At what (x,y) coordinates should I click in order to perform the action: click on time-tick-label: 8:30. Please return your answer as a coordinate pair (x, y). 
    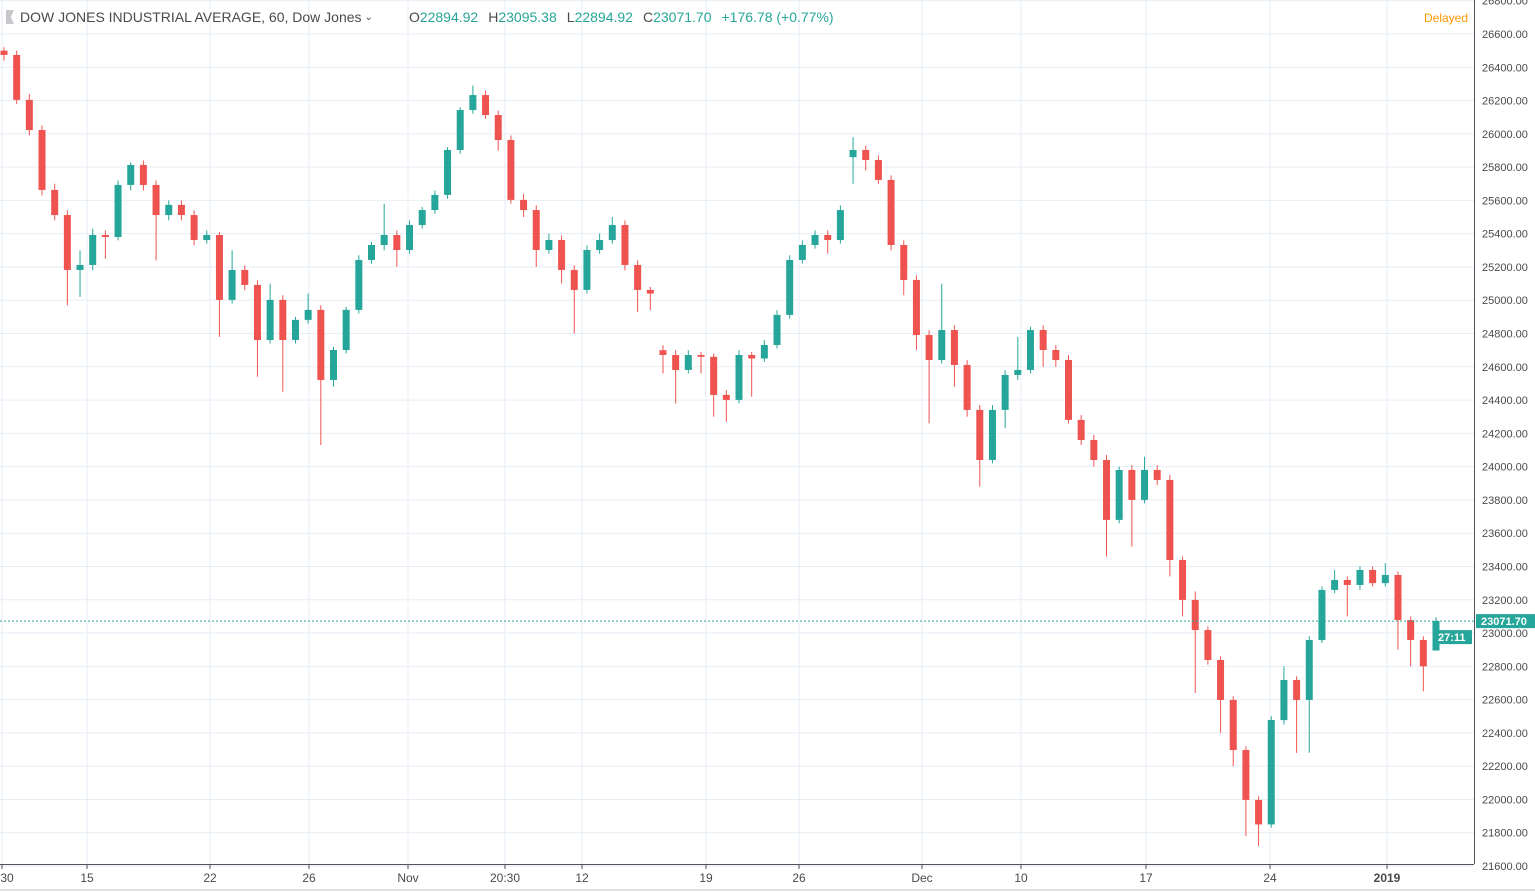
    Looking at the image, I should click on (7, 878).